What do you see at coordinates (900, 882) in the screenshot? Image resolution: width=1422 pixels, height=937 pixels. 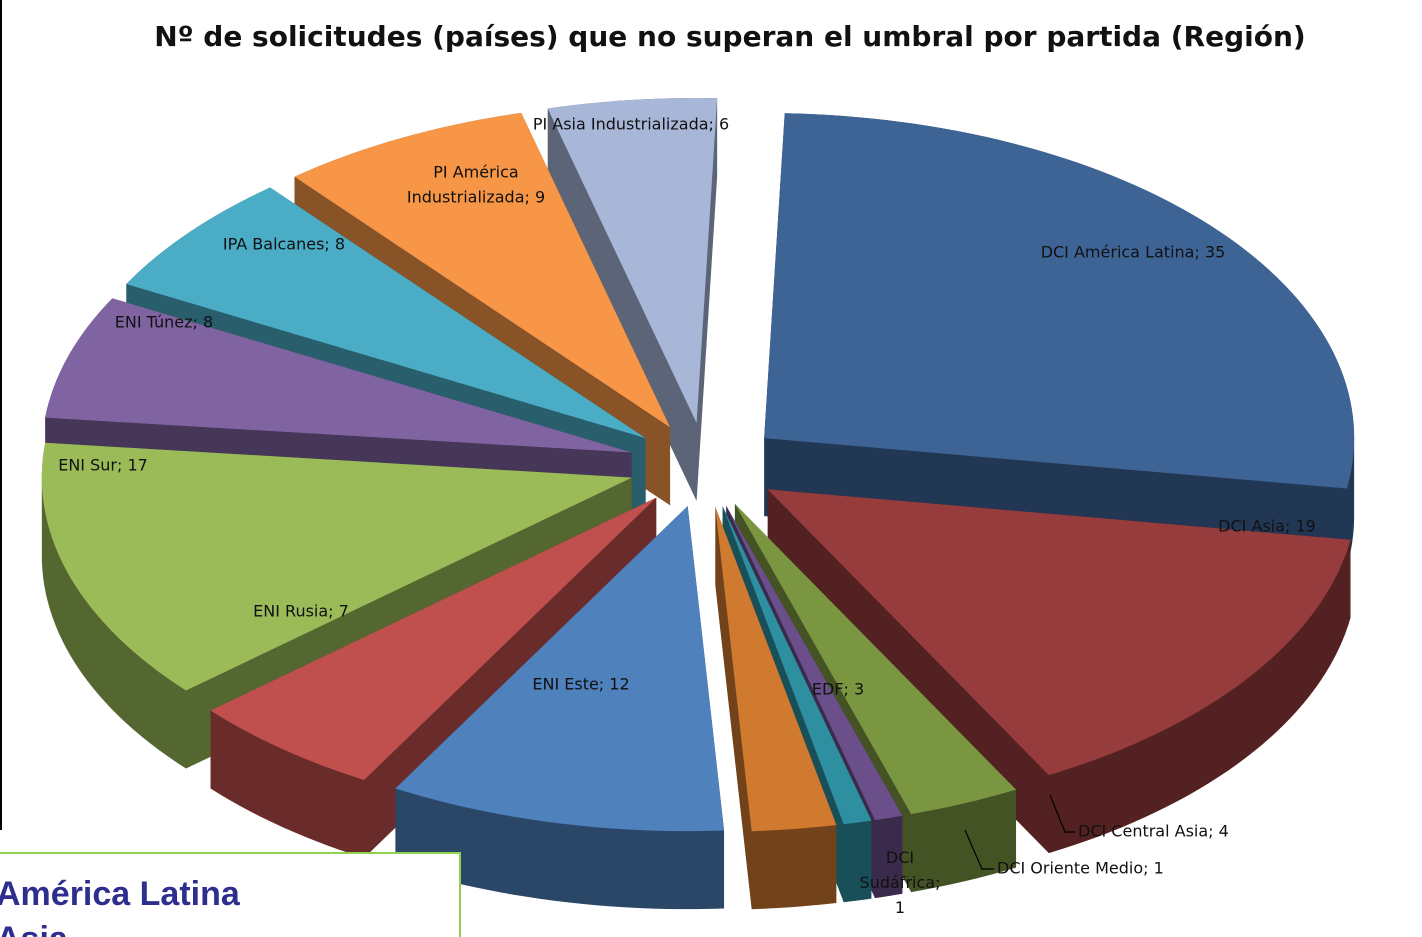 I see `data-label: DCI Sudáfrica; 1` at bounding box center [900, 882].